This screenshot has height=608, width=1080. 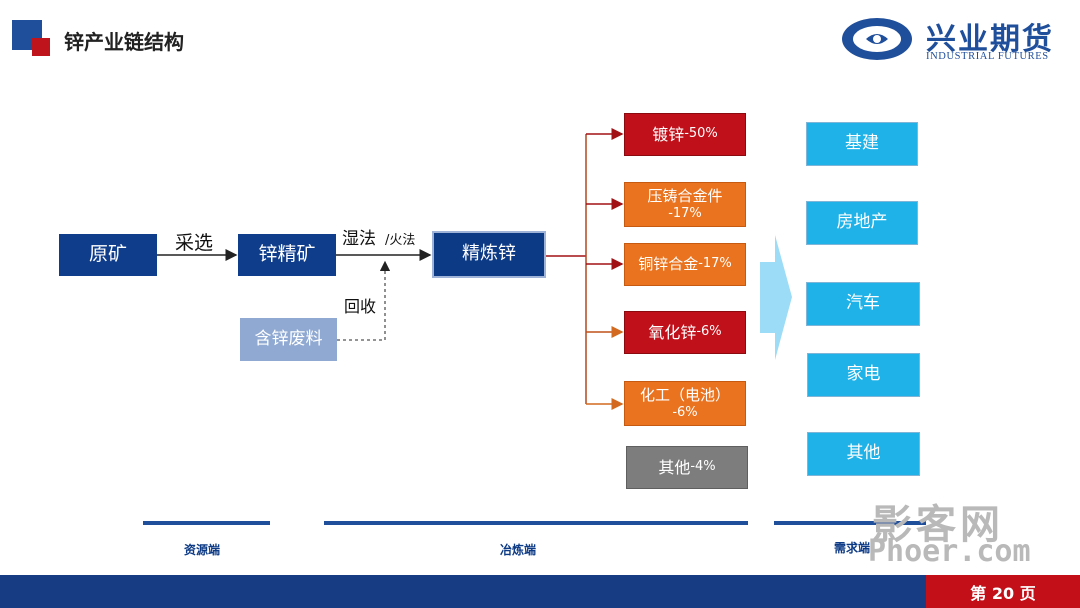 What do you see at coordinates (124, 42) in the screenshot?
I see `page-title: 锌产业链结构` at bounding box center [124, 42].